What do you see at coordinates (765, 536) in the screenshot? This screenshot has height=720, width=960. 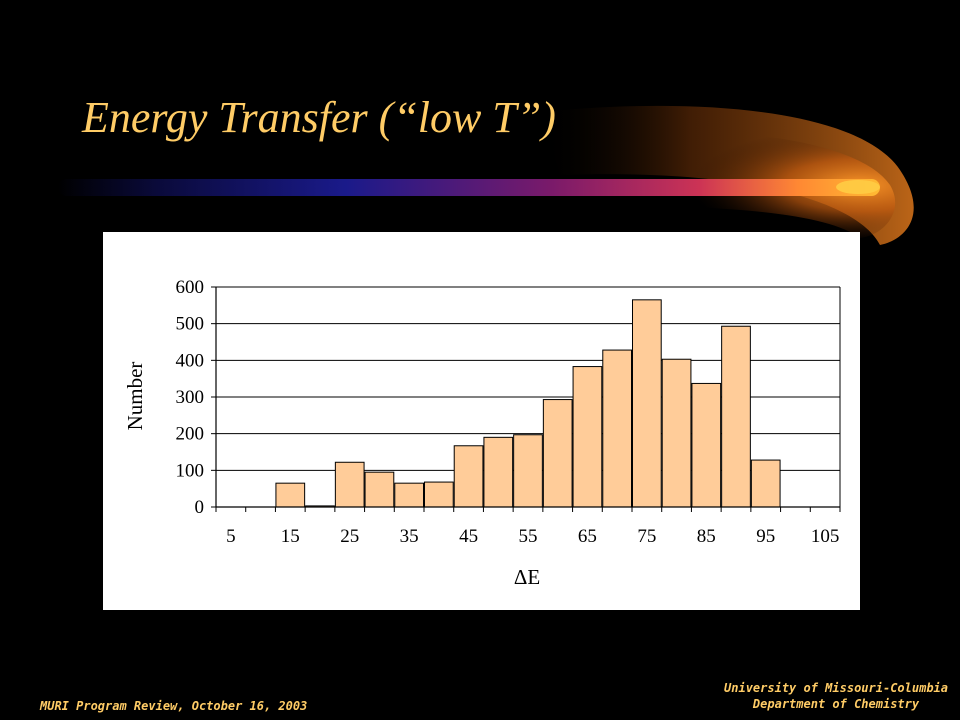 I see `x-tick-label-95: 95` at bounding box center [765, 536].